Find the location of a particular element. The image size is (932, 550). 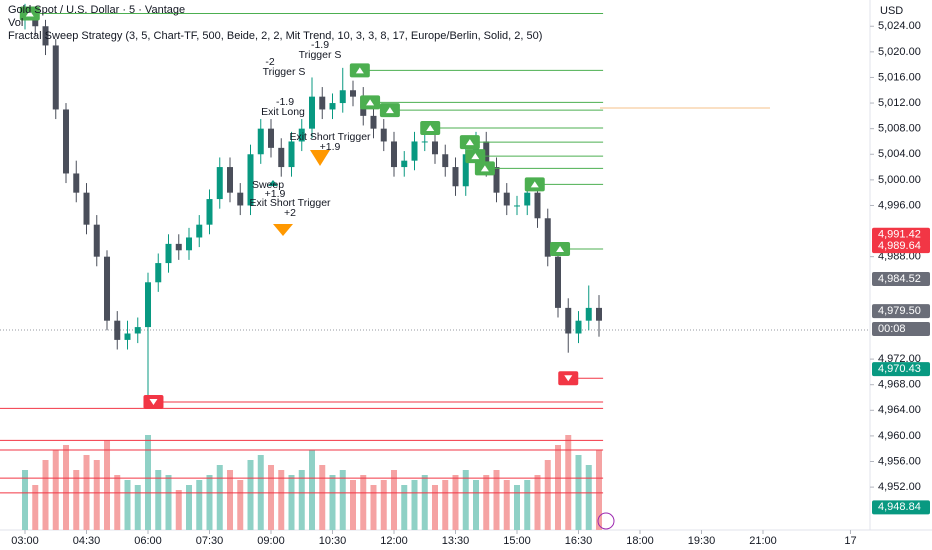

x-tick-label: 16:30 is located at coordinates (579, 541).